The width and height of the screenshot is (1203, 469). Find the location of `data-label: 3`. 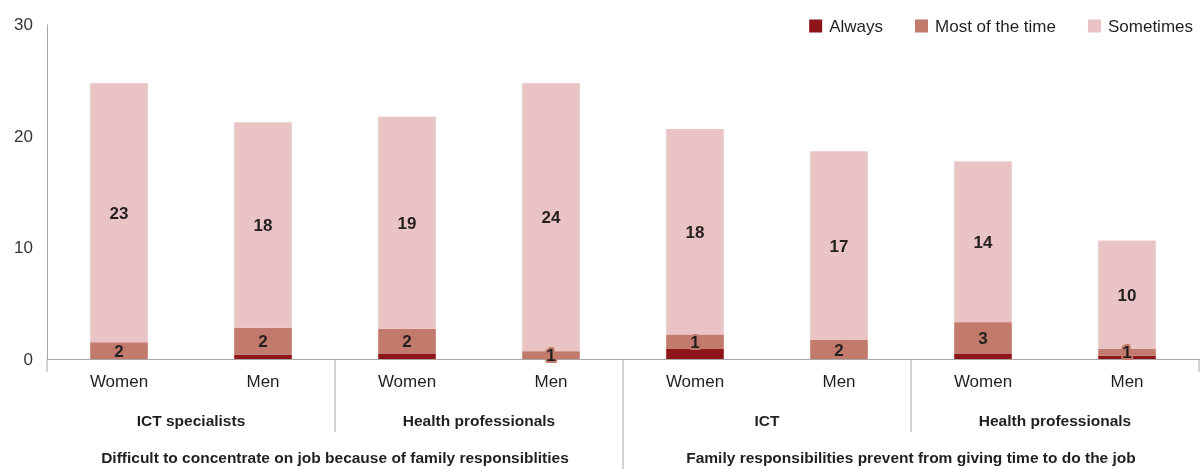

data-label: 3 is located at coordinates (983, 338).